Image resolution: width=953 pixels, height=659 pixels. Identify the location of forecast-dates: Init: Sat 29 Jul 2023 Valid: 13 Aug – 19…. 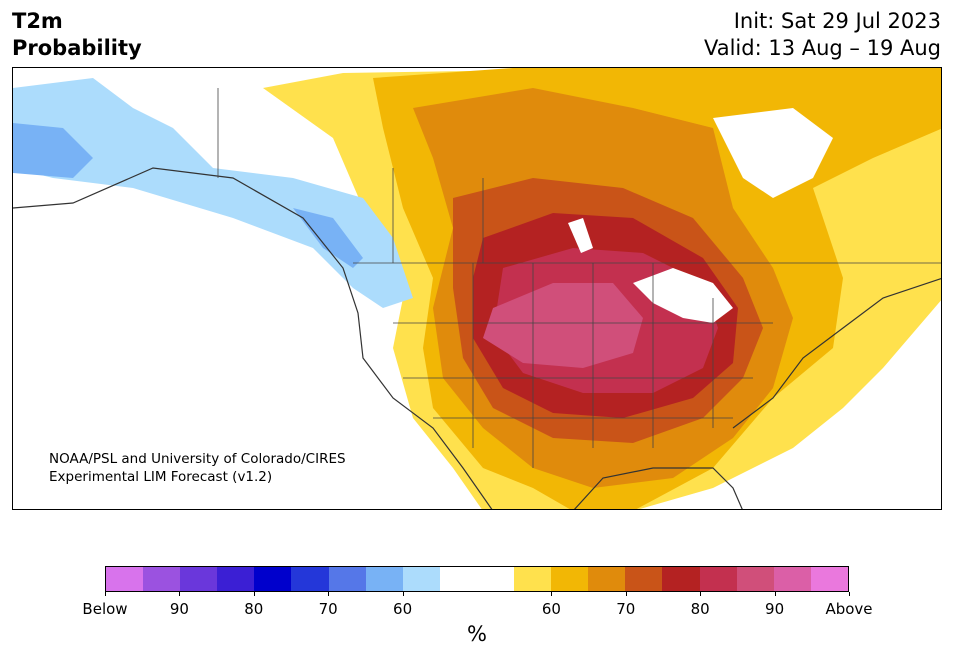
(822, 35).